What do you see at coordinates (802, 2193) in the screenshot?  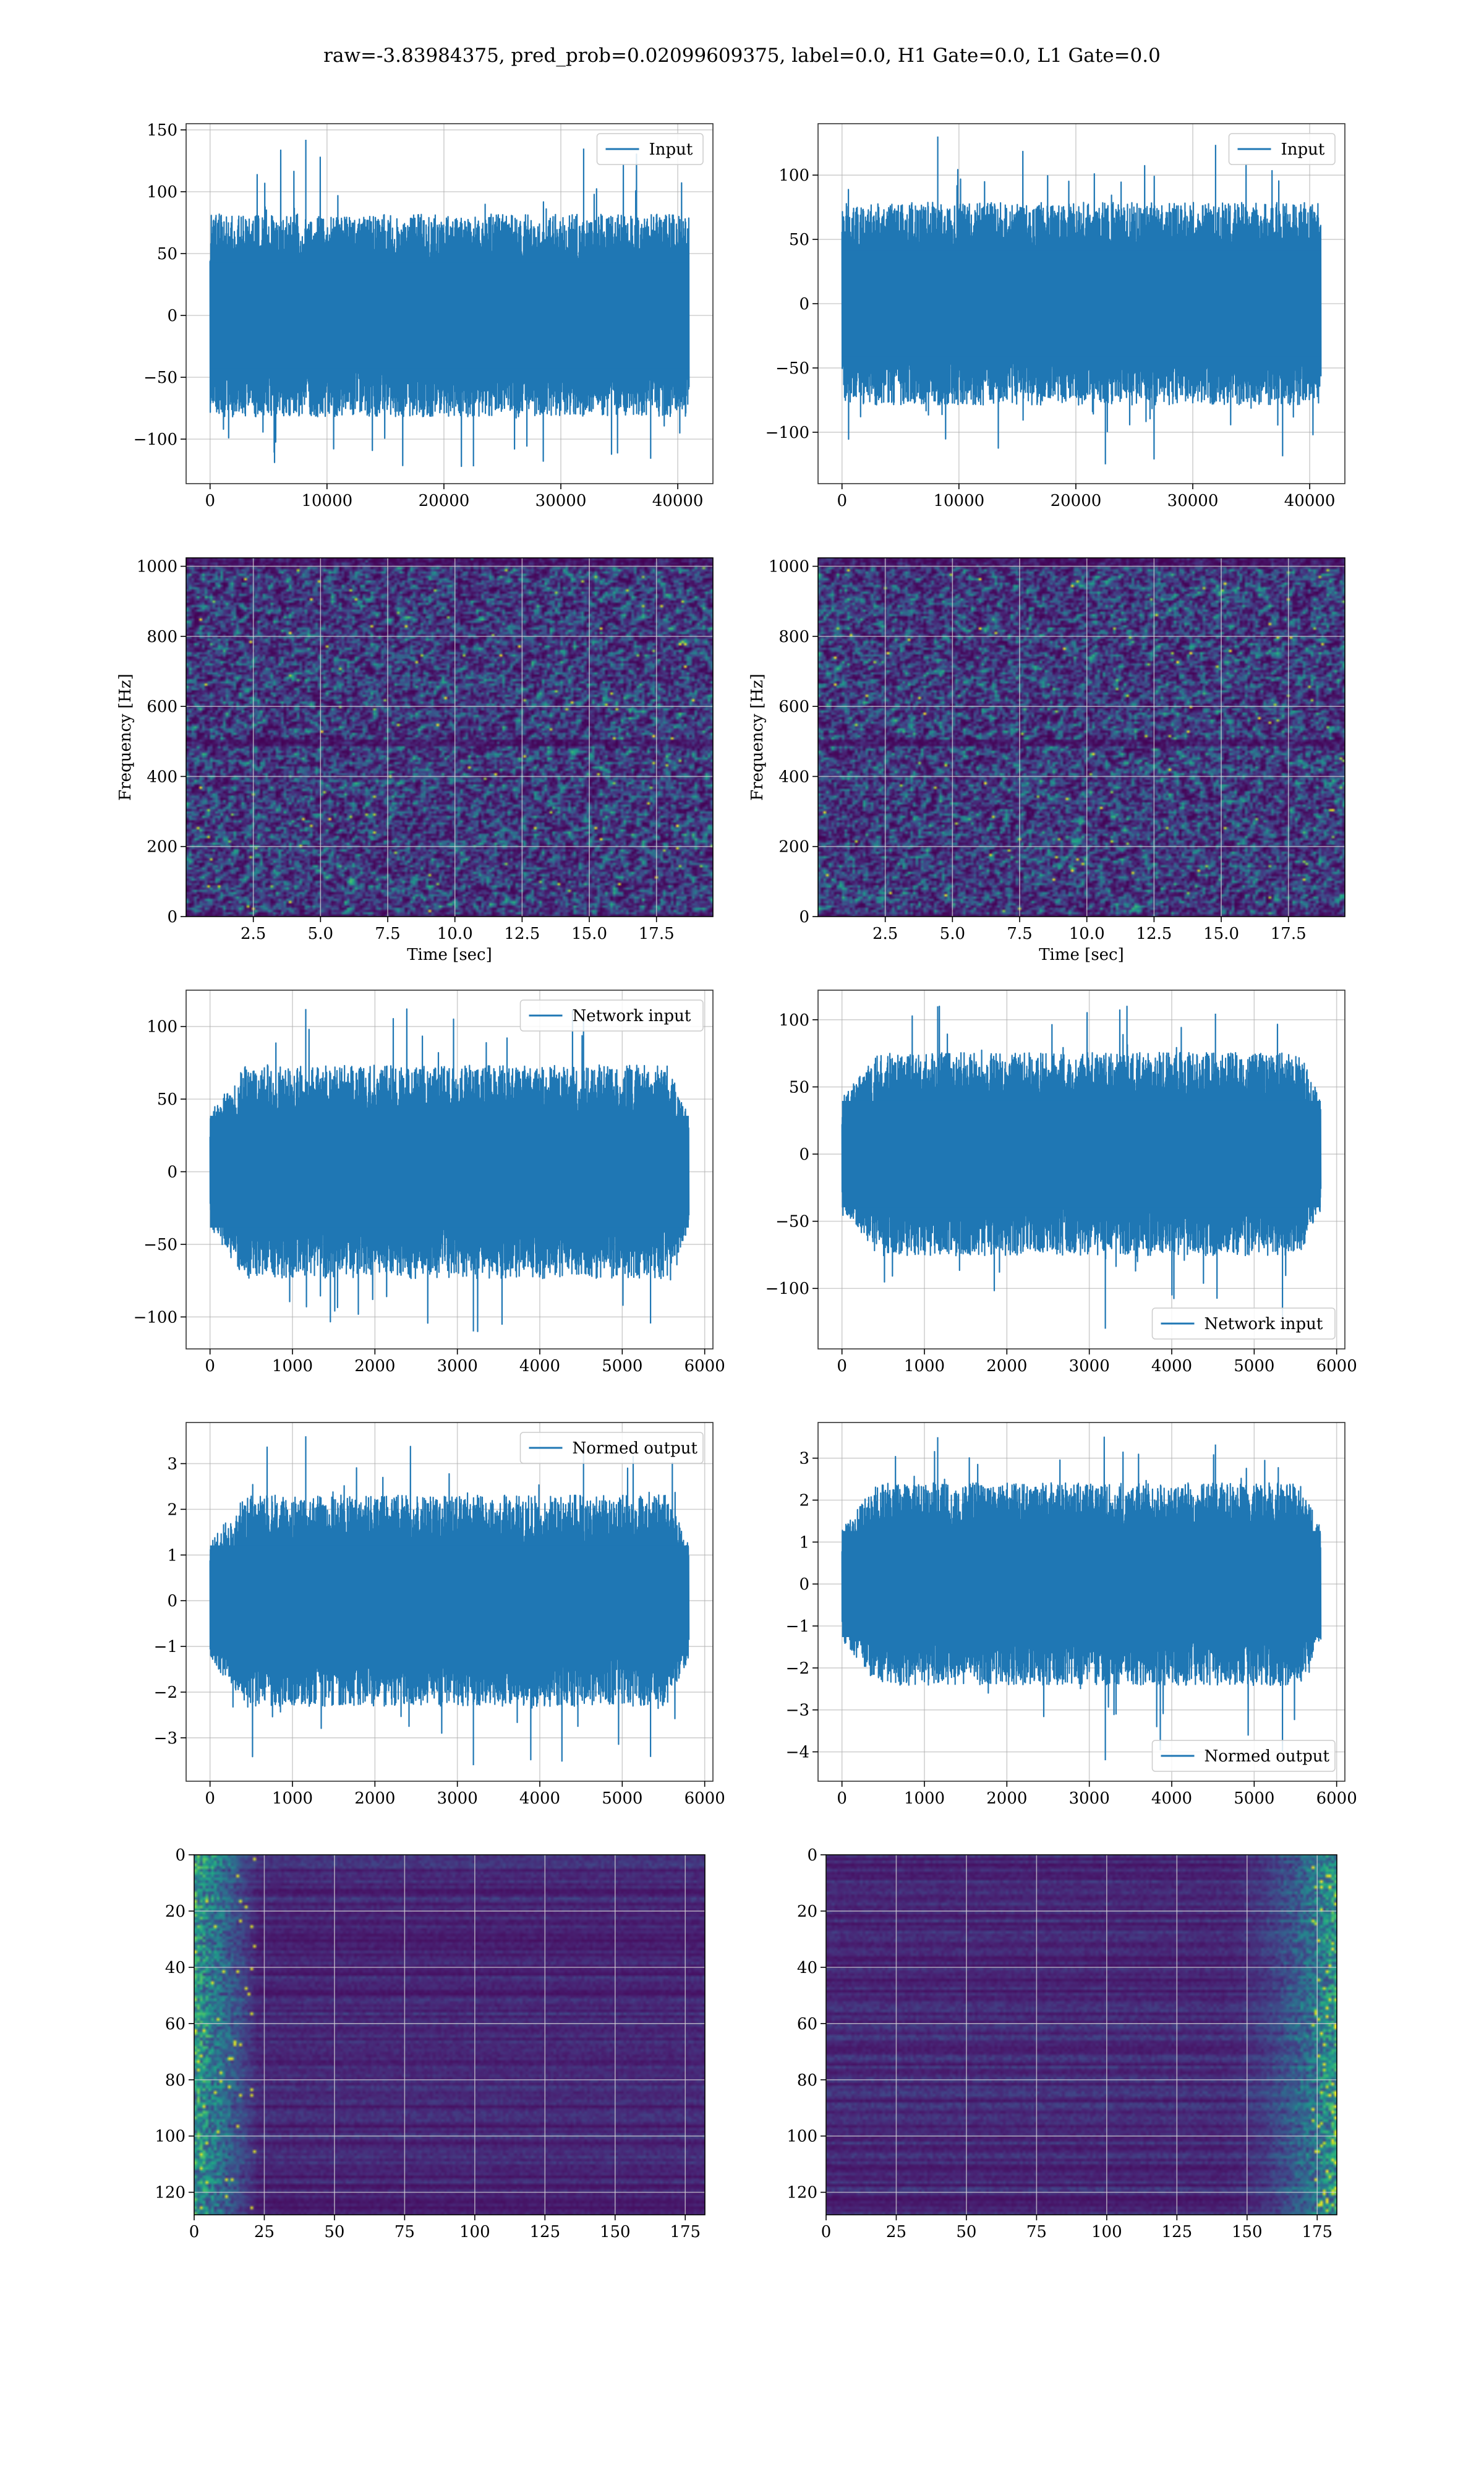 I see `y-tick-label: 120` at bounding box center [802, 2193].